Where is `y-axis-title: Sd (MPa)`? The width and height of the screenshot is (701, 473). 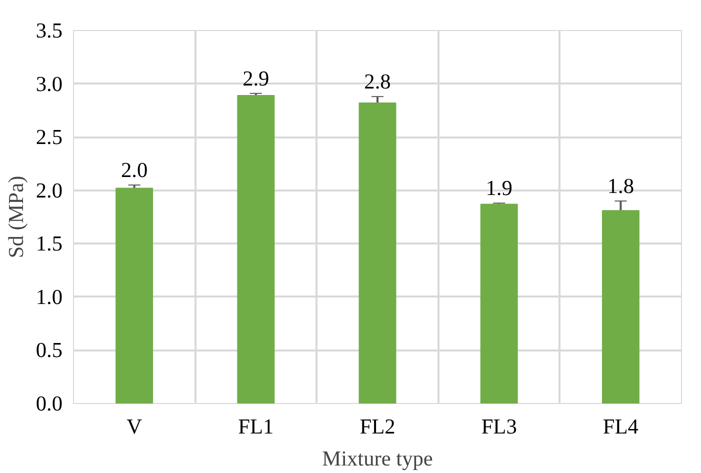
y-axis-title: Sd (MPa) is located at coordinates (16, 217).